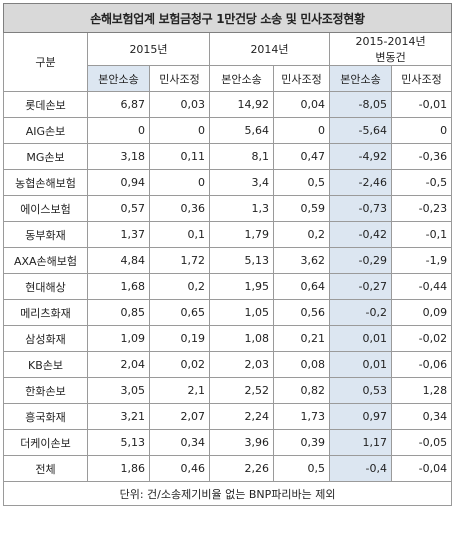  What do you see at coordinates (241, 208) in the screenshot?
I see `cell-2014-lawsuit: 1,3` at bounding box center [241, 208].